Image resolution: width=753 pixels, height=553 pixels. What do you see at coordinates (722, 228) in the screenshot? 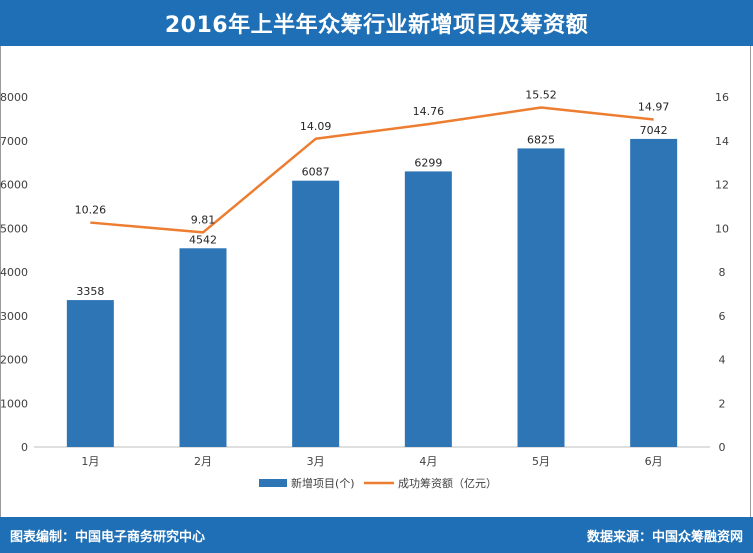
I see `y-right-tick-label: 10` at bounding box center [722, 228].